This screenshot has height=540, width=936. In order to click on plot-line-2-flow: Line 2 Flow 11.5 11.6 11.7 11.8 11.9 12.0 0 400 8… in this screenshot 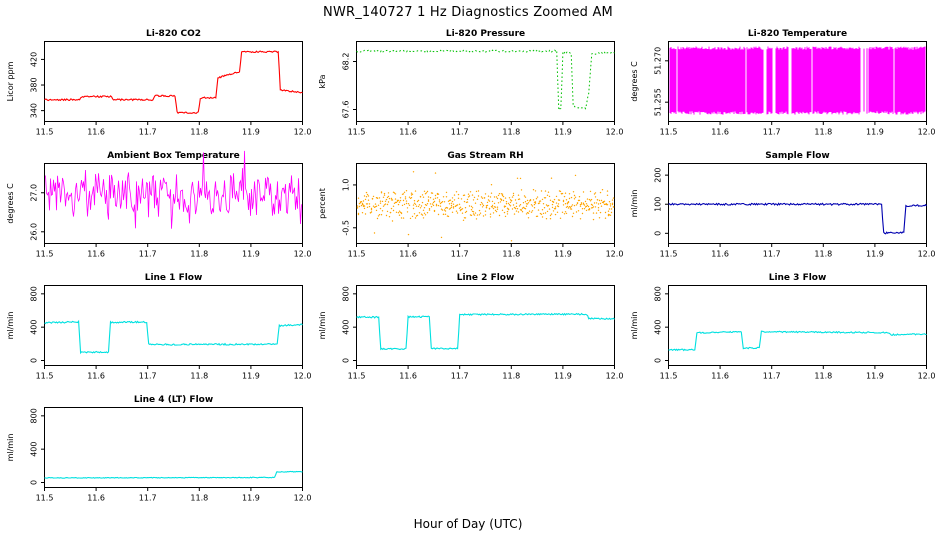, I will do `click(468, 331)`.